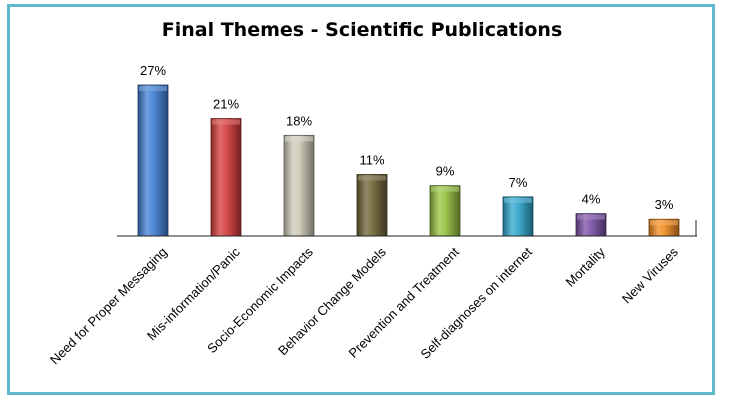 The height and width of the screenshot is (407, 730). What do you see at coordinates (371, 159) in the screenshot?
I see `data-label-3: 11%` at bounding box center [371, 159].